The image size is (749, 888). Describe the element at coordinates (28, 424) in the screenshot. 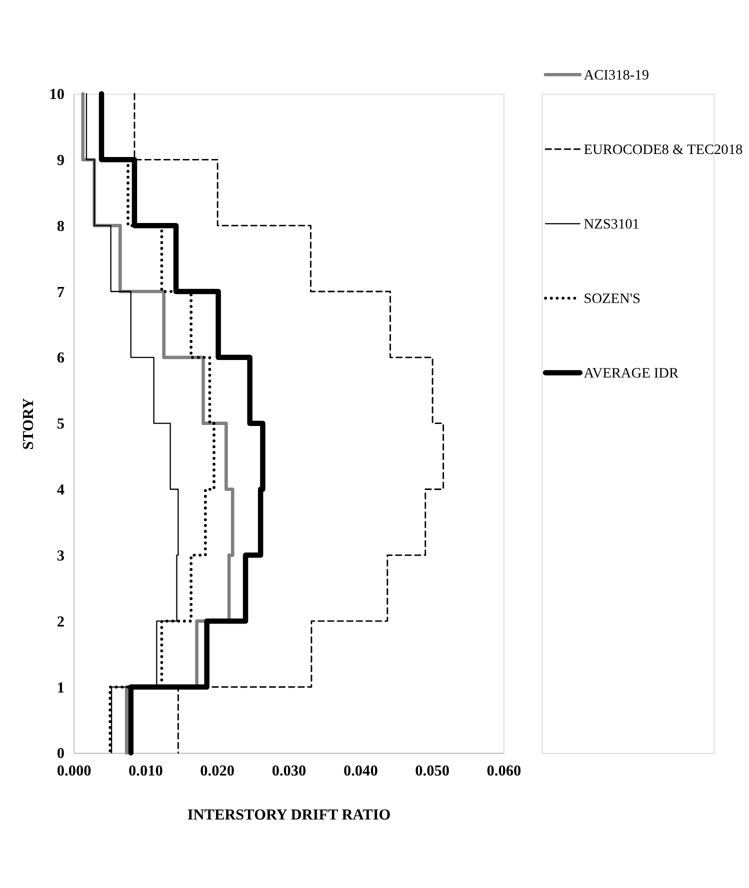

I see `y-axis-title: STORY` at that location.